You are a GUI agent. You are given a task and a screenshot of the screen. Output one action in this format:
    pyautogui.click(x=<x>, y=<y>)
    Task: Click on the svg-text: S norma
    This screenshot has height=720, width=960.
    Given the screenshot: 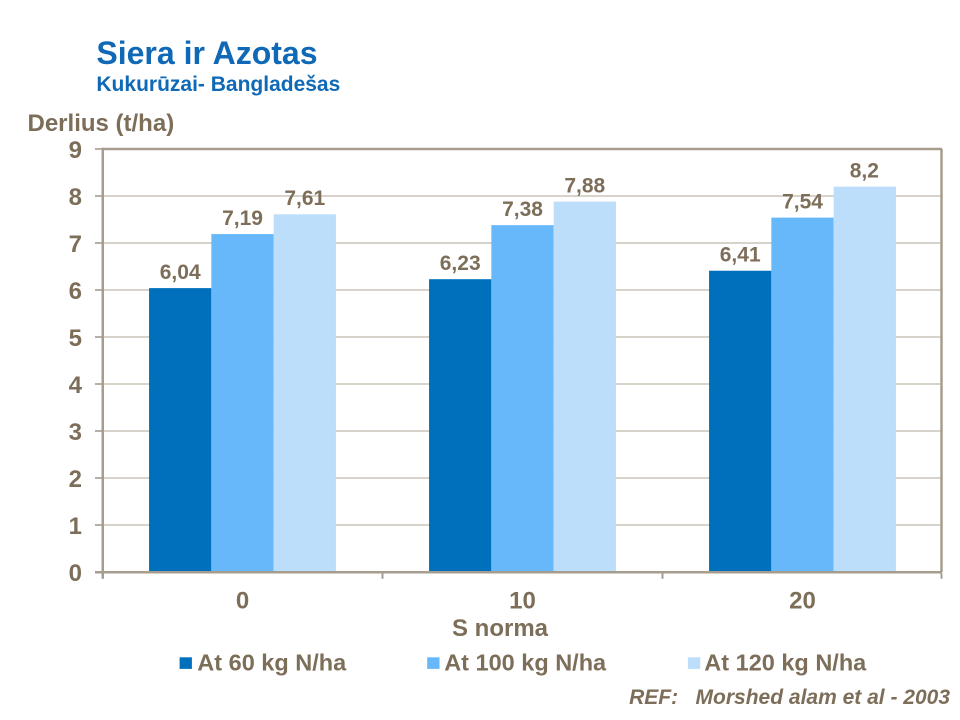 What is the action you would take?
    pyautogui.click(x=500, y=628)
    